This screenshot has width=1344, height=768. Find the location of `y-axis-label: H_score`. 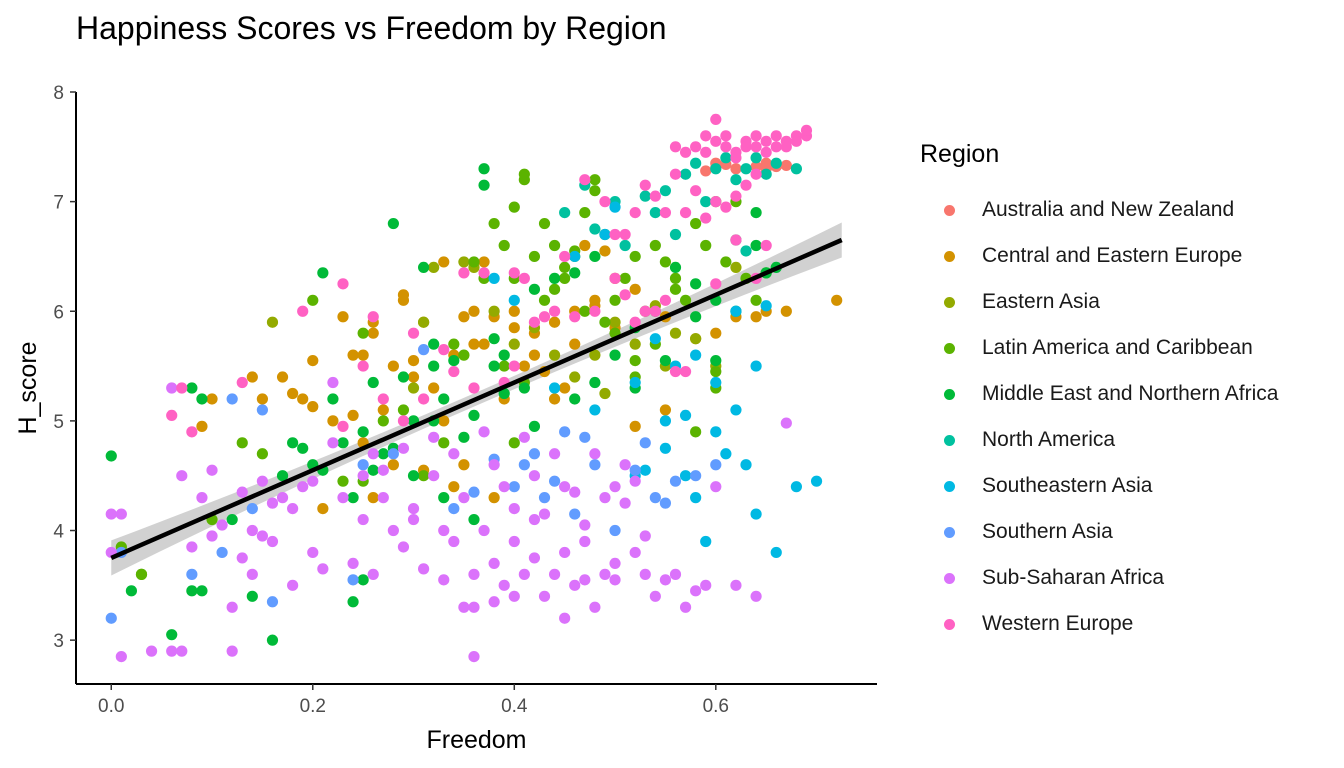

y-axis-label: H_score is located at coordinates (28, 387).